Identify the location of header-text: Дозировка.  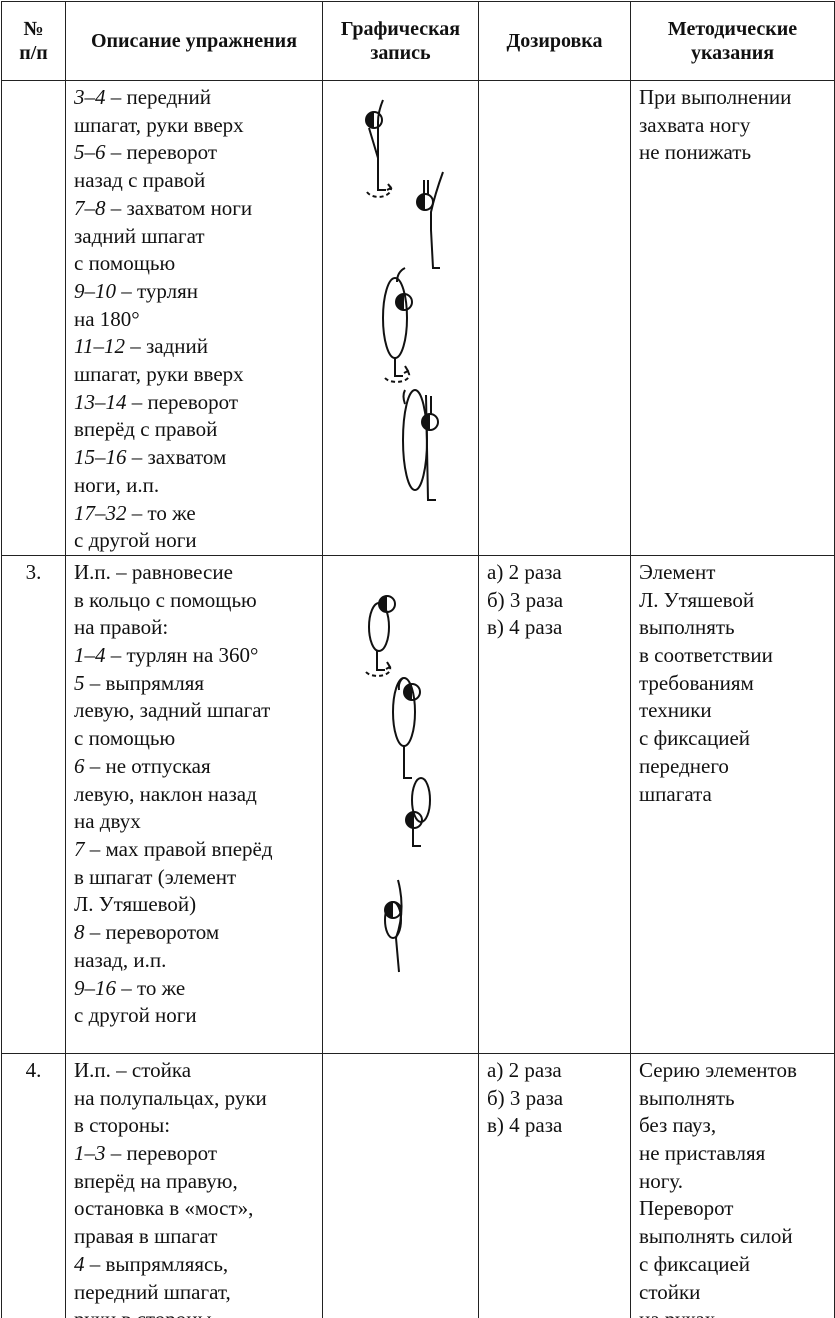
(554, 41).